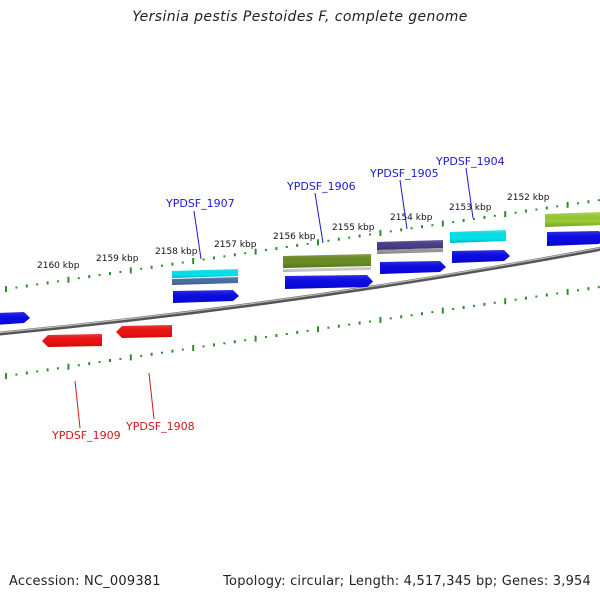  Describe the element at coordinates (200, 203) in the screenshot. I see `gene-label-forward: YPDSF_1907` at that location.